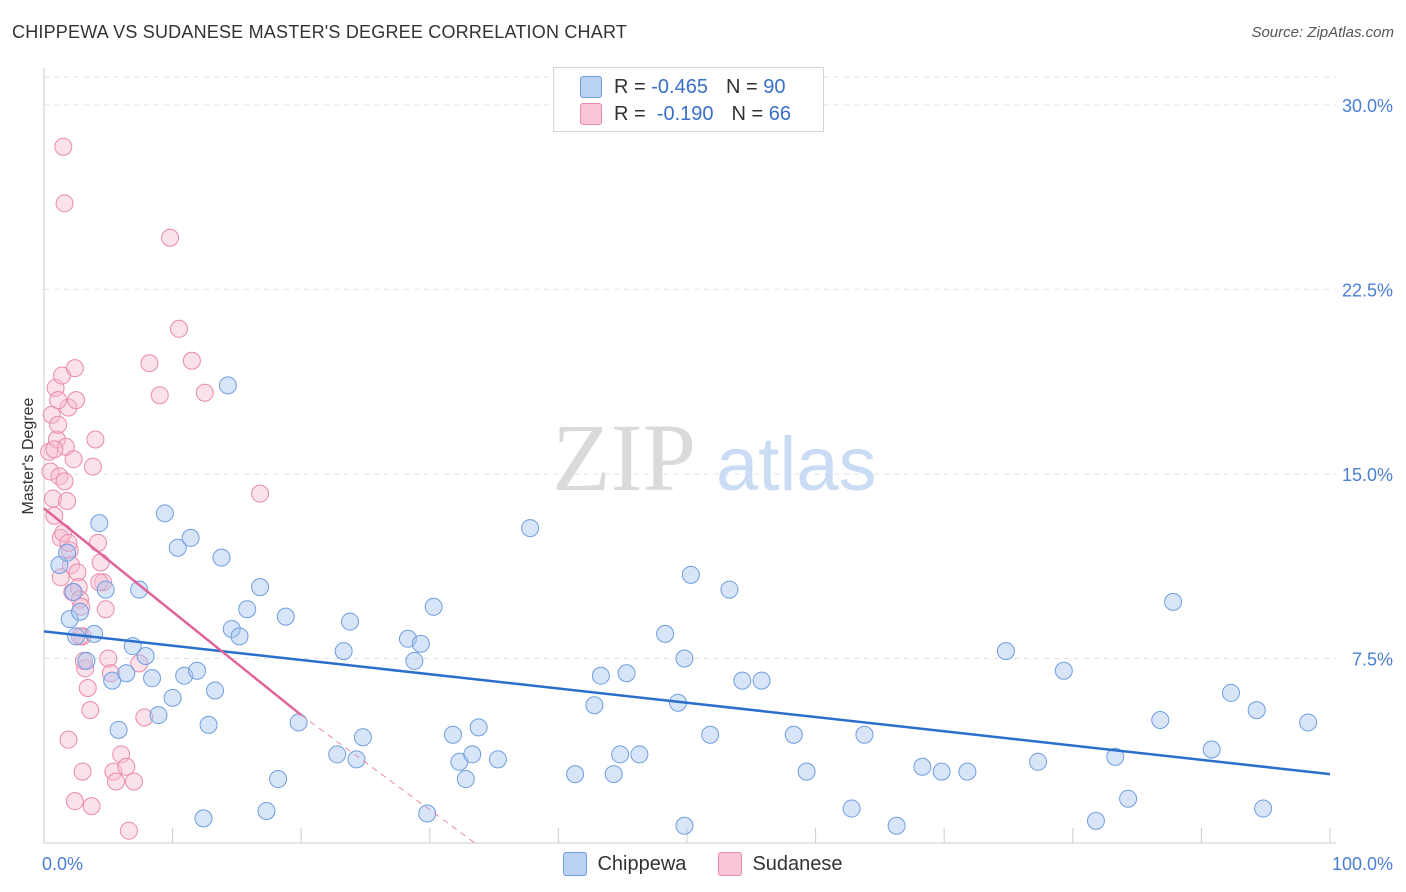 The image size is (1406, 892). Describe the element at coordinates (1367, 475) in the screenshot. I see `y-tick-label: 15.0%` at that location.